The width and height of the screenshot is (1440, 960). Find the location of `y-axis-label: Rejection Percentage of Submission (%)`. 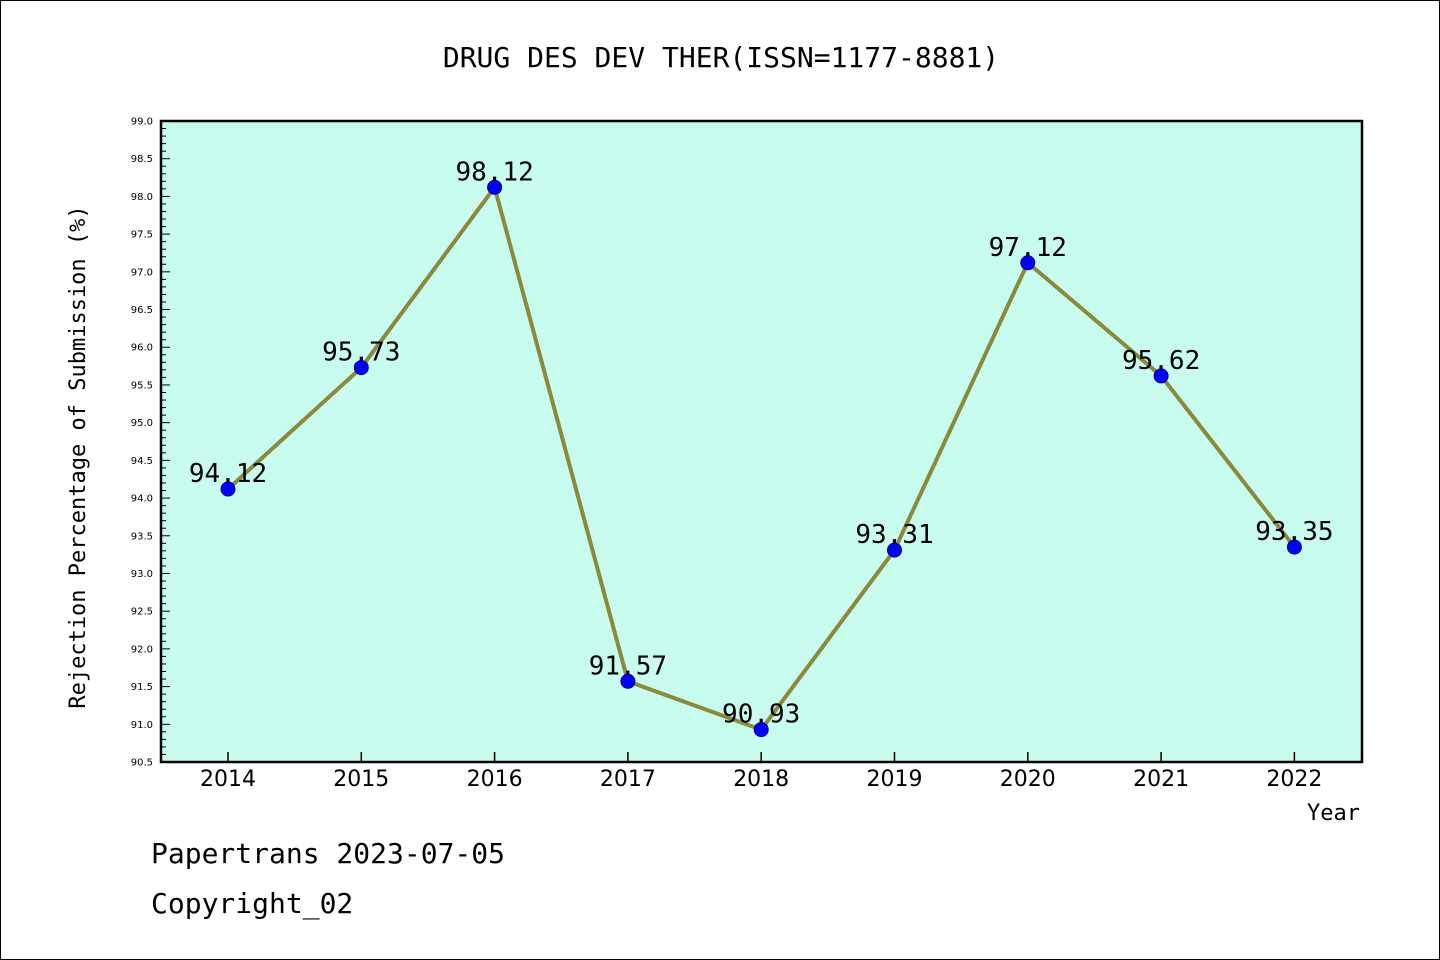

y-axis-label: Rejection Percentage of Submission (%) is located at coordinates (78, 456).